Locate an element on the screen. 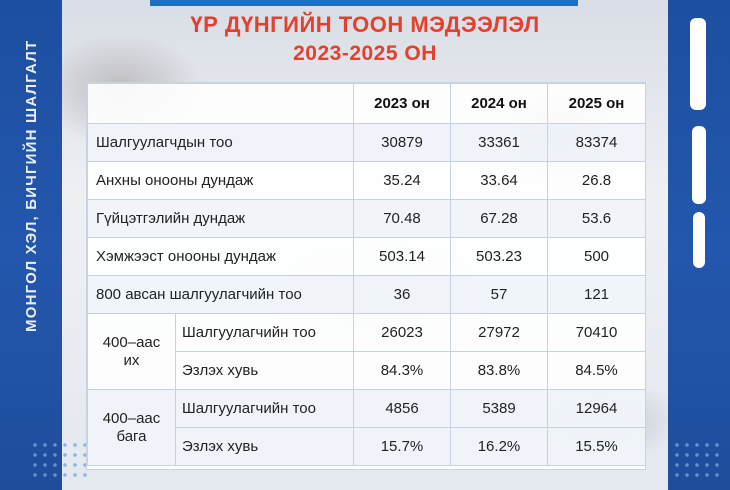 Image resolution: width=730 pixels, height=490 pixels. table-cell: 15.7% is located at coordinates (402, 446).